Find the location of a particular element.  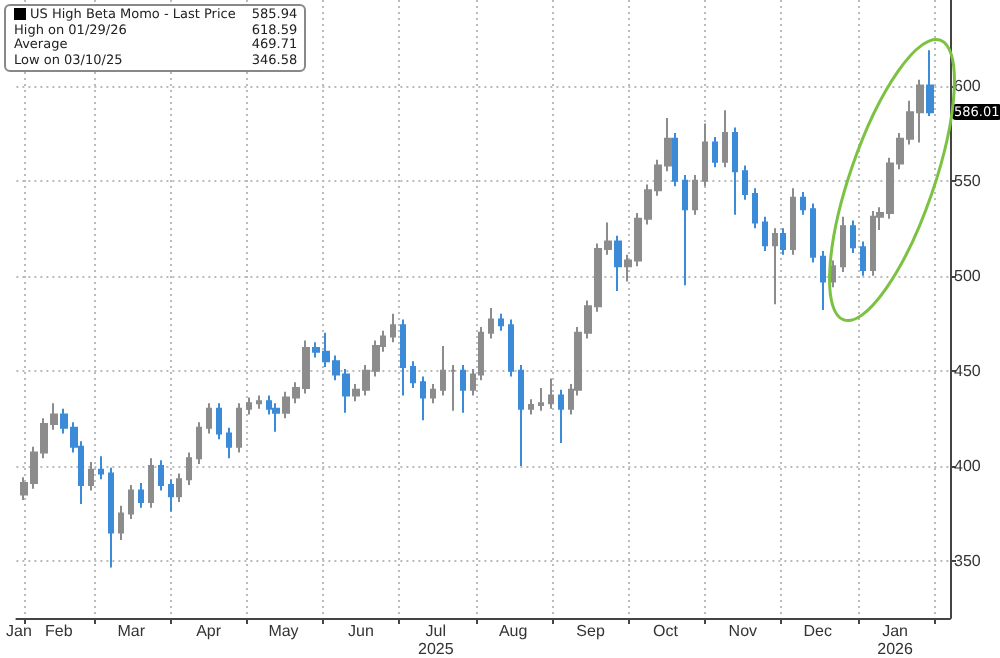

x-tick-label: Sep is located at coordinates (591, 631).